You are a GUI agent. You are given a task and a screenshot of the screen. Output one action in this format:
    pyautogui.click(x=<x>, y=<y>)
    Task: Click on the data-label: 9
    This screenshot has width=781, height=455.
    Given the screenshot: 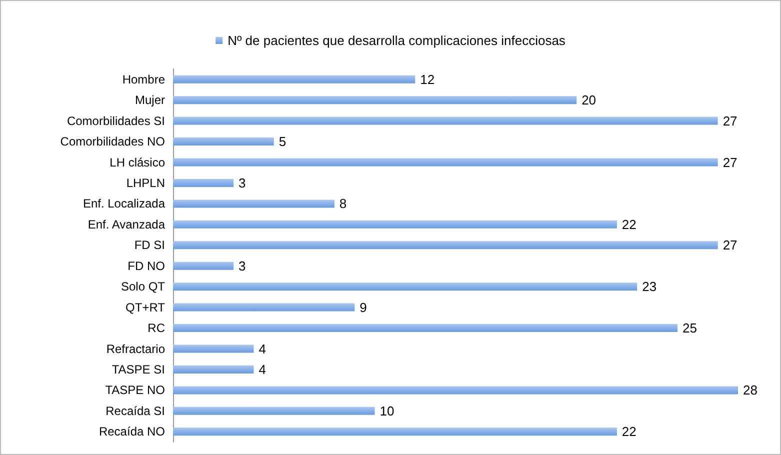 What is the action you would take?
    pyautogui.click(x=363, y=307)
    